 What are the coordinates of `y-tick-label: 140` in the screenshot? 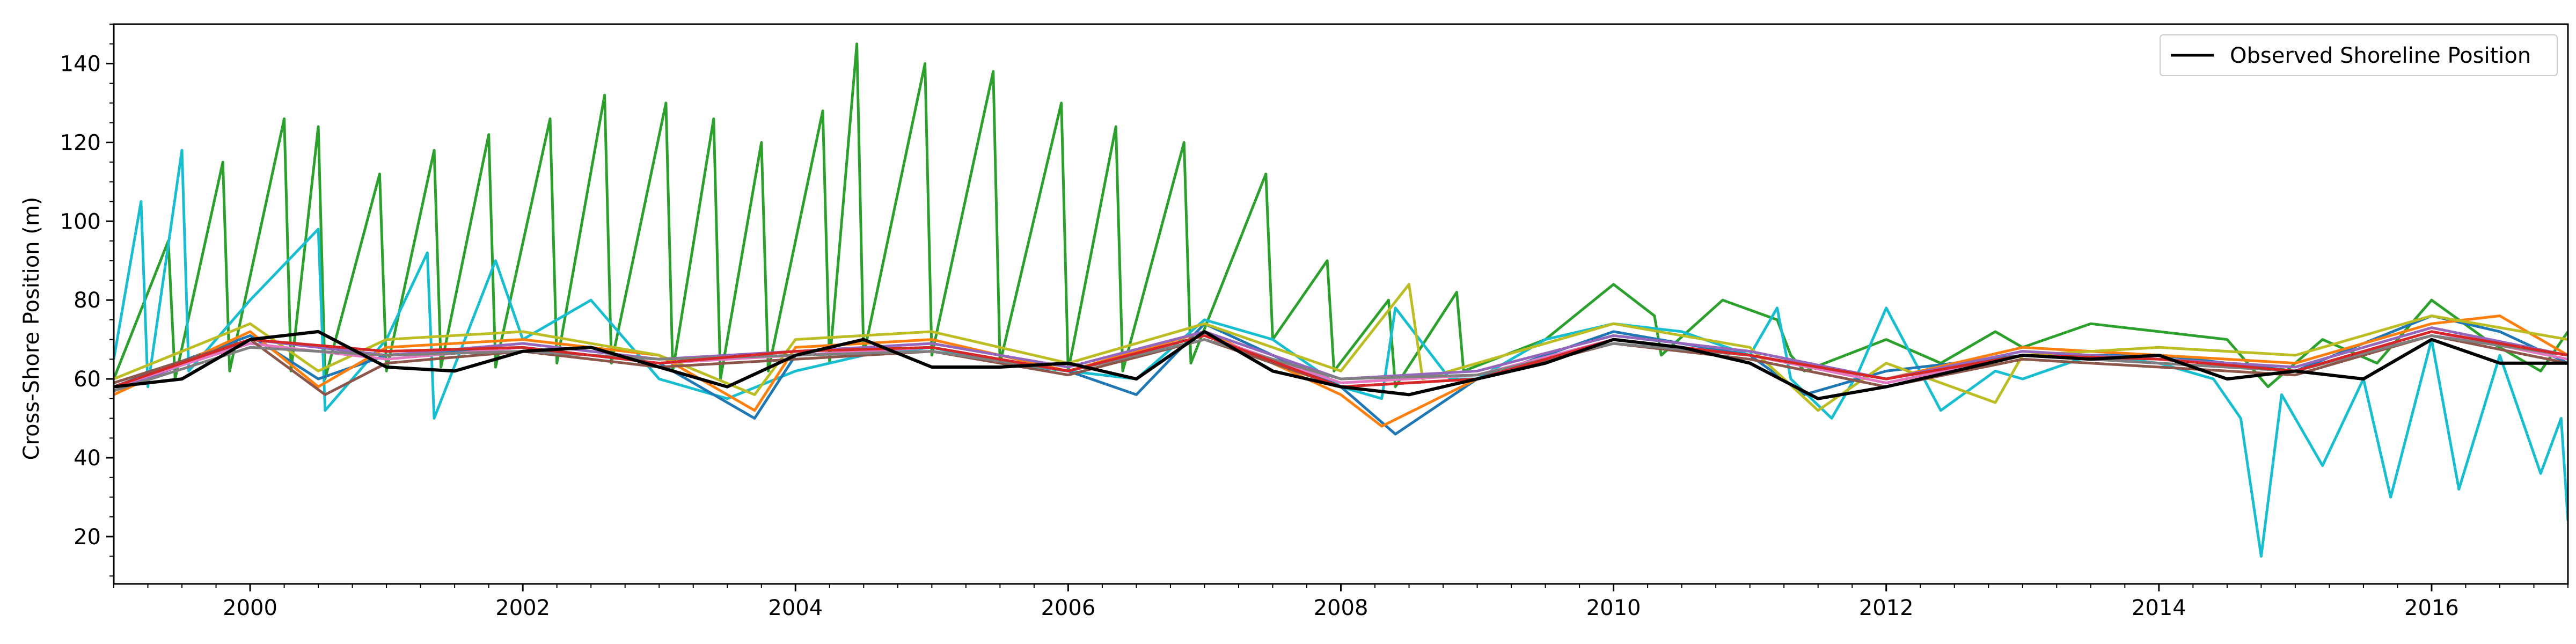 It's located at (80, 64).